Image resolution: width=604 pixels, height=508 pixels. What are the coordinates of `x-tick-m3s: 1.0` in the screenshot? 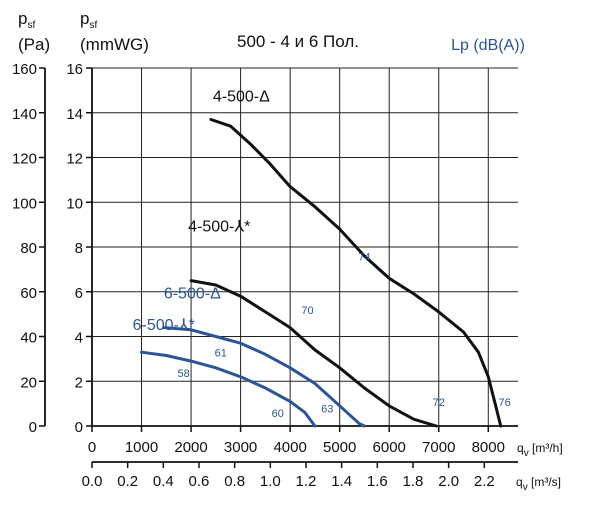 It's located at (270, 481).